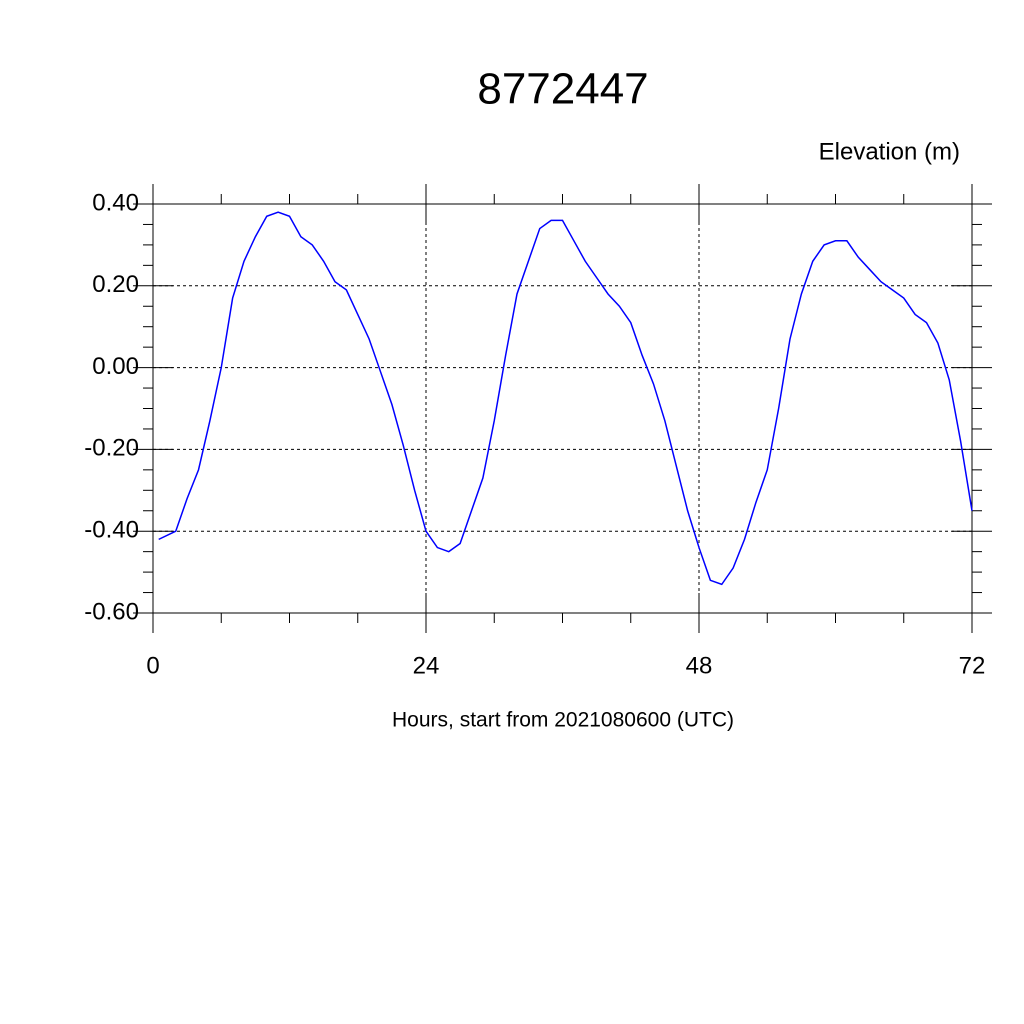  I want to click on y-tick-label: -0.40, so click(111, 530).